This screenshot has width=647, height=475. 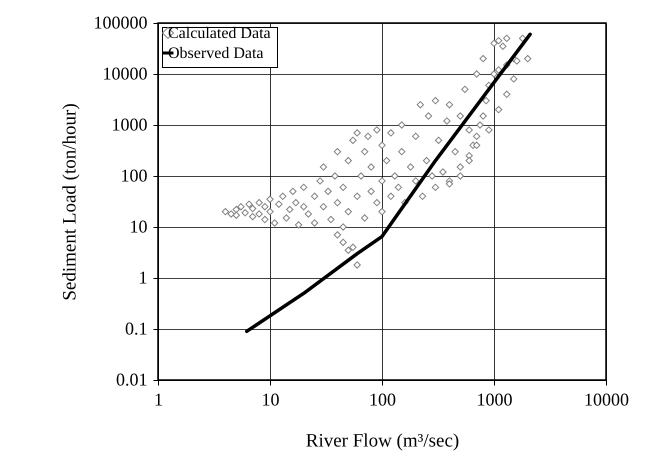 What do you see at coordinates (494, 400) in the screenshot?
I see `x-tick-label: 1000` at bounding box center [494, 400].